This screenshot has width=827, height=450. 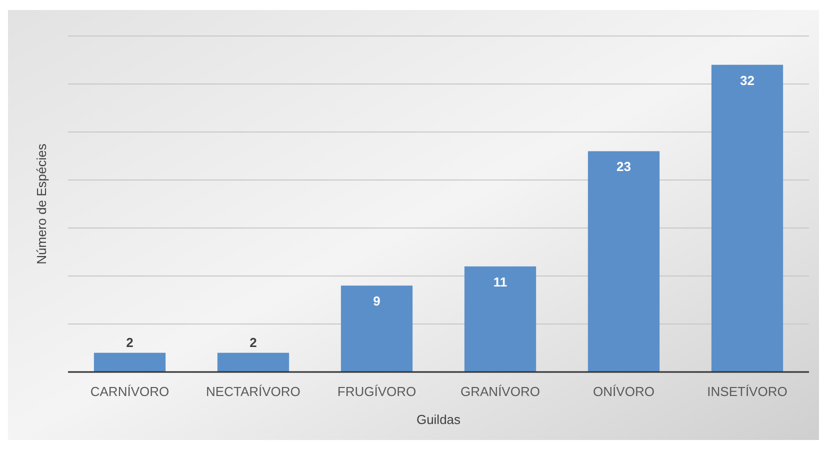 What do you see at coordinates (500, 282) in the screenshot?
I see `data-label: 11` at bounding box center [500, 282].